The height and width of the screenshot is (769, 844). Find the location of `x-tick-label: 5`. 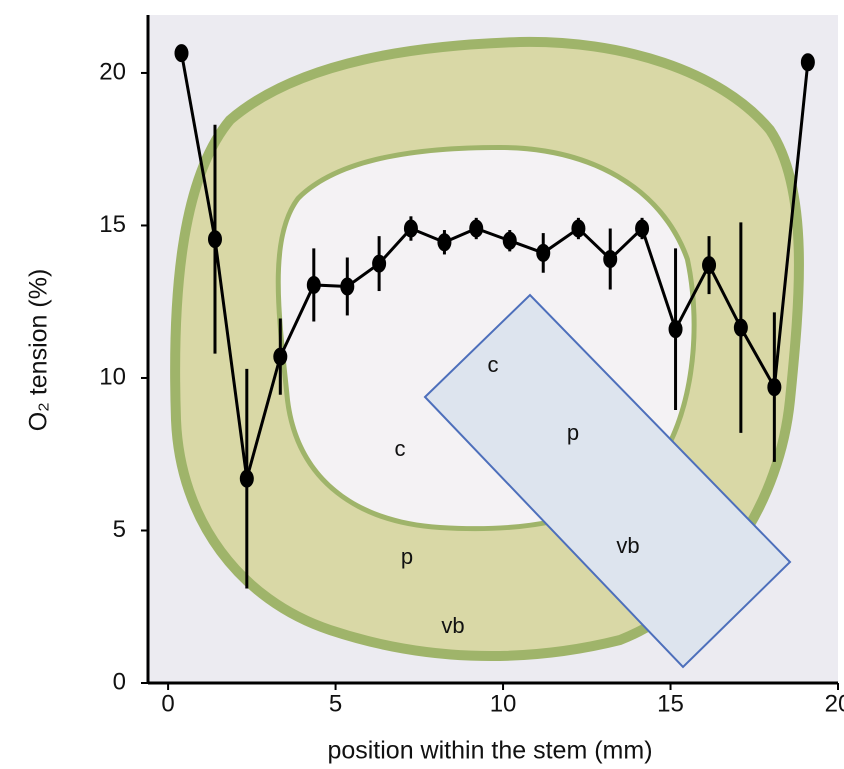

x-tick-label: 5 is located at coordinates (335, 703).